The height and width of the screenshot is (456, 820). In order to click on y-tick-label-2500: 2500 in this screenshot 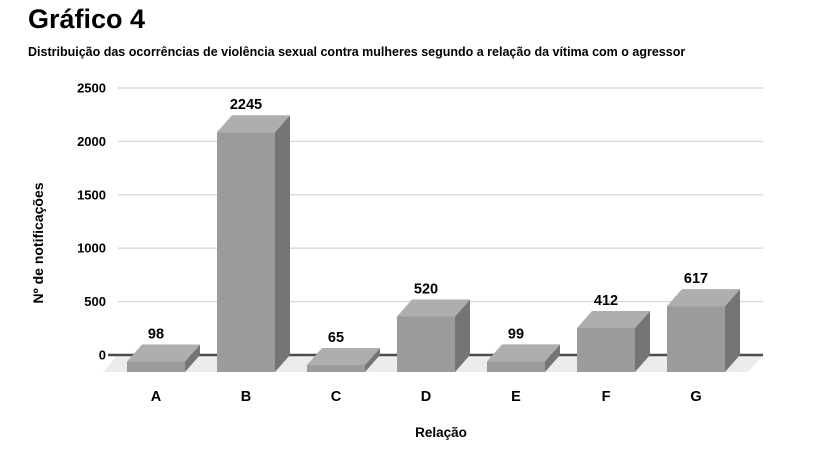, I will do `click(91, 88)`.